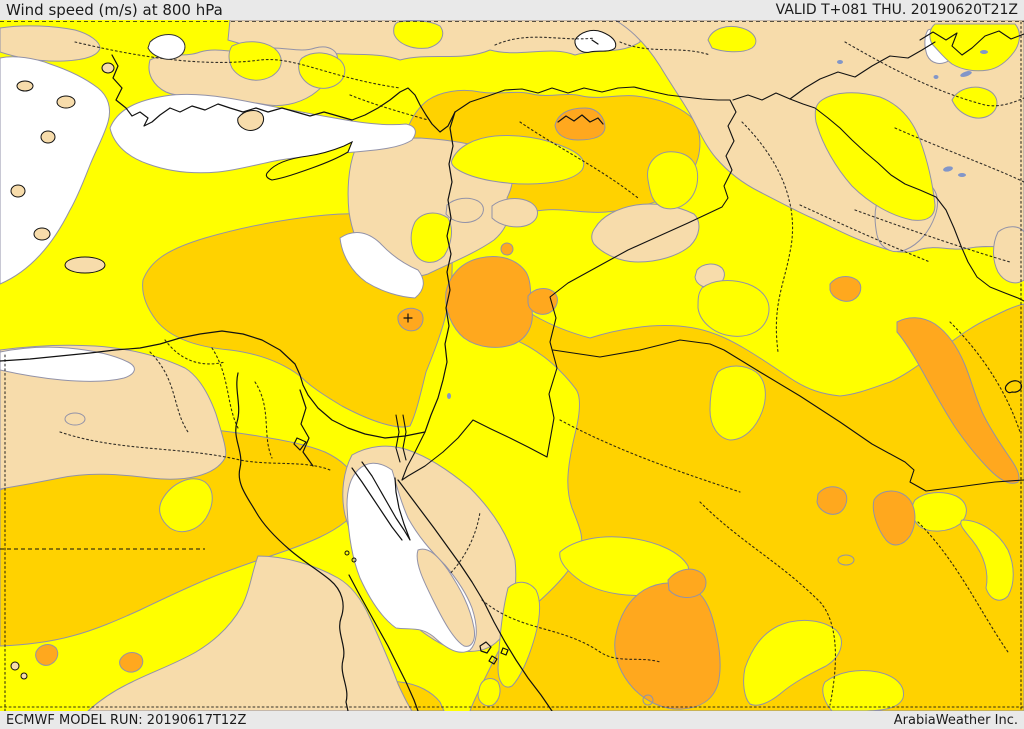  I want to click on valid-time-label: VALID T+081 THU. 20190620T21Z, so click(896, 10).